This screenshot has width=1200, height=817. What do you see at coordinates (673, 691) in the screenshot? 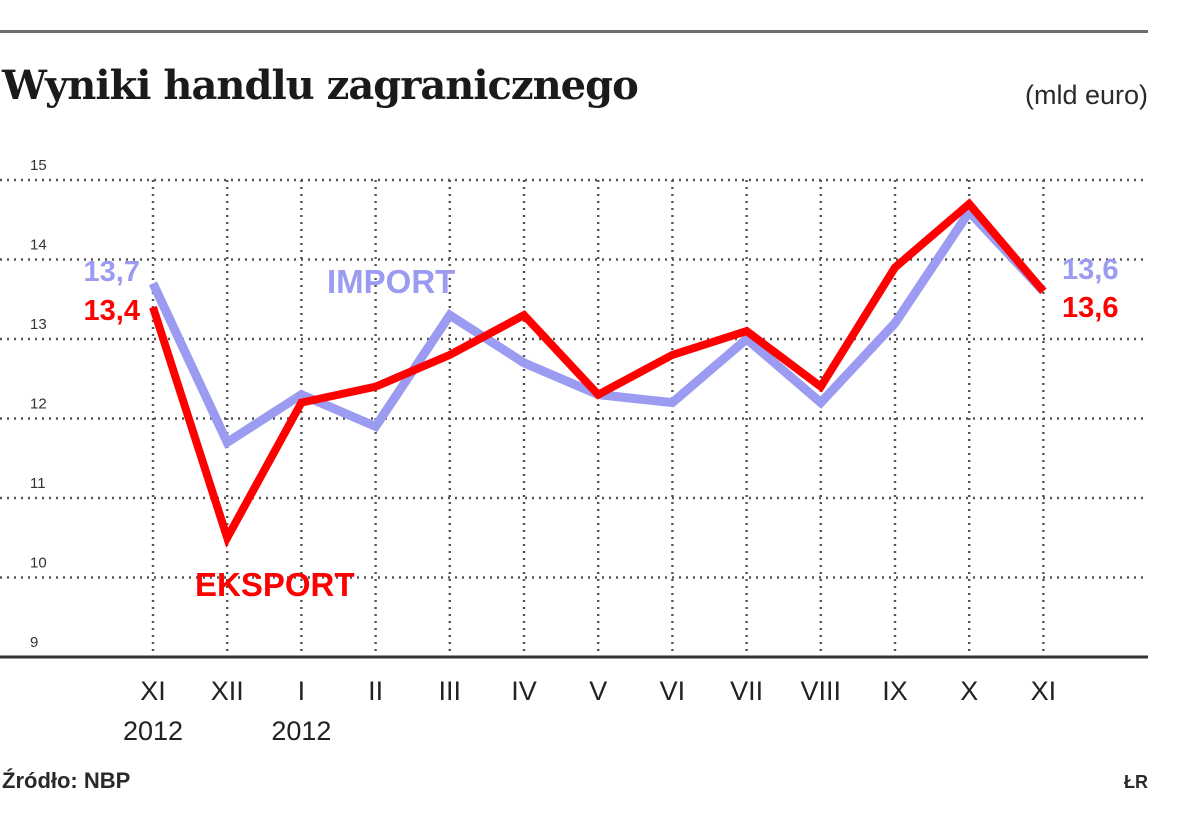
I see `x-tick-label: VI` at bounding box center [673, 691].